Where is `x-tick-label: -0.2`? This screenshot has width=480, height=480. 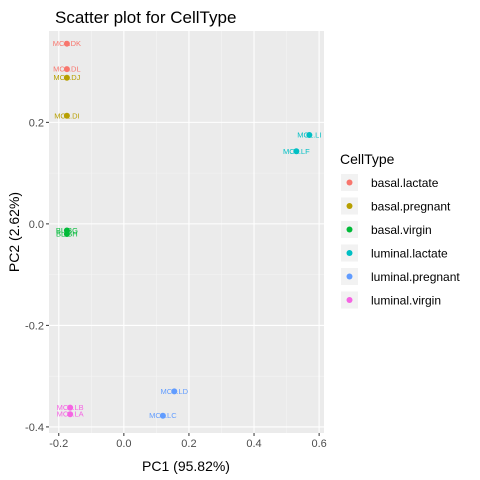
x-tick-label: -0.2 is located at coordinates (58, 444).